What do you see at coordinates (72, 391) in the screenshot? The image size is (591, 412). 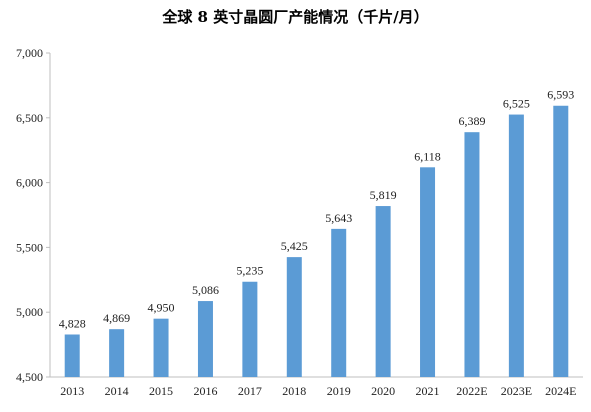 I see `x-tick-label: 2013` at bounding box center [72, 391].